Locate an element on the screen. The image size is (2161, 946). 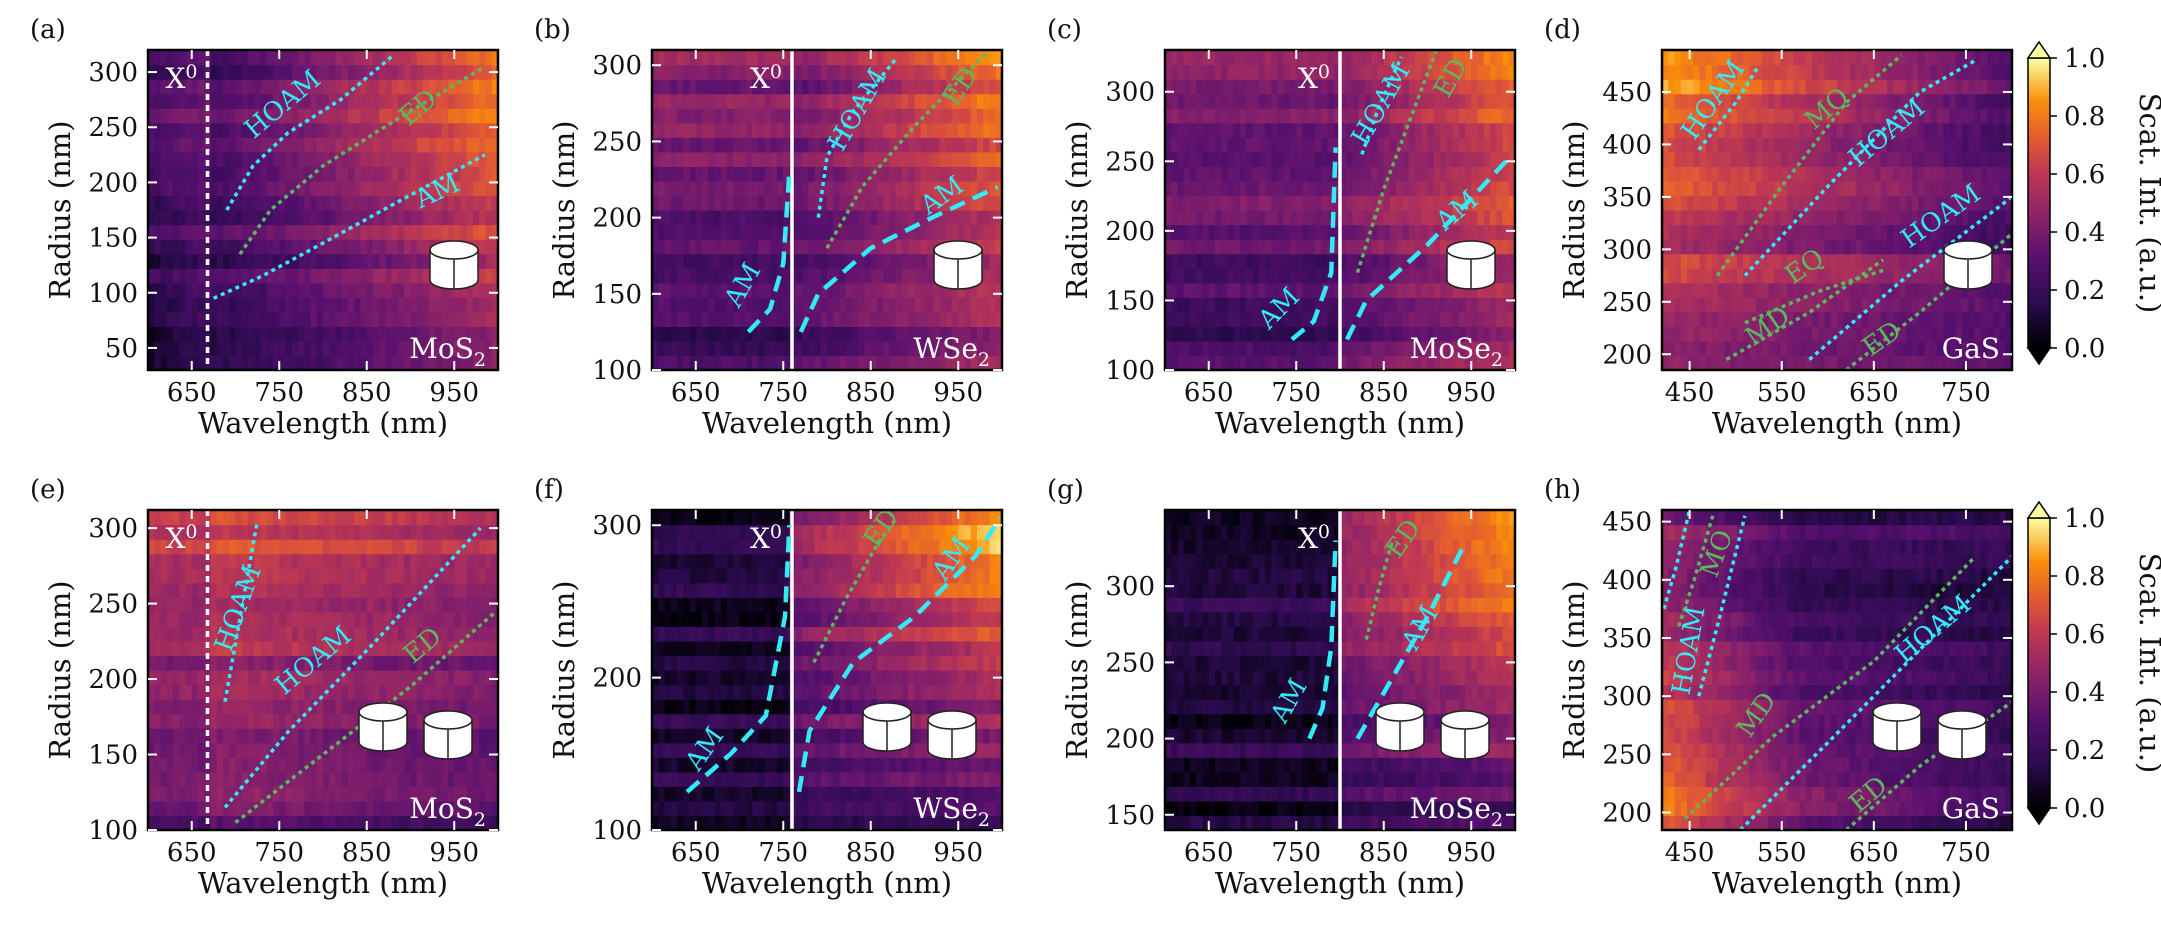
x-tick-label: 450 is located at coordinates (1690, 393).